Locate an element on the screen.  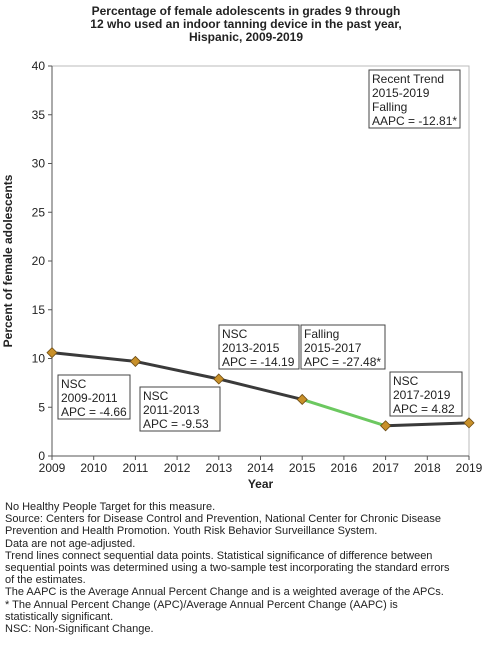
trend-segment-2013-2015 is located at coordinates (260, 389).